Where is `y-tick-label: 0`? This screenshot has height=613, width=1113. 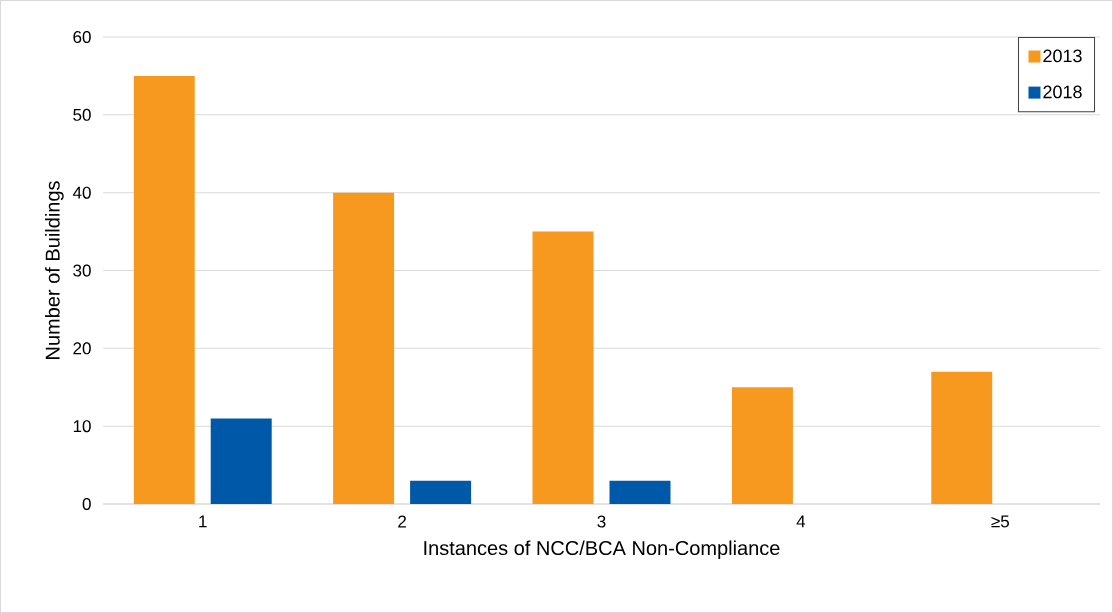 y-tick-label: 0 is located at coordinates (86, 504).